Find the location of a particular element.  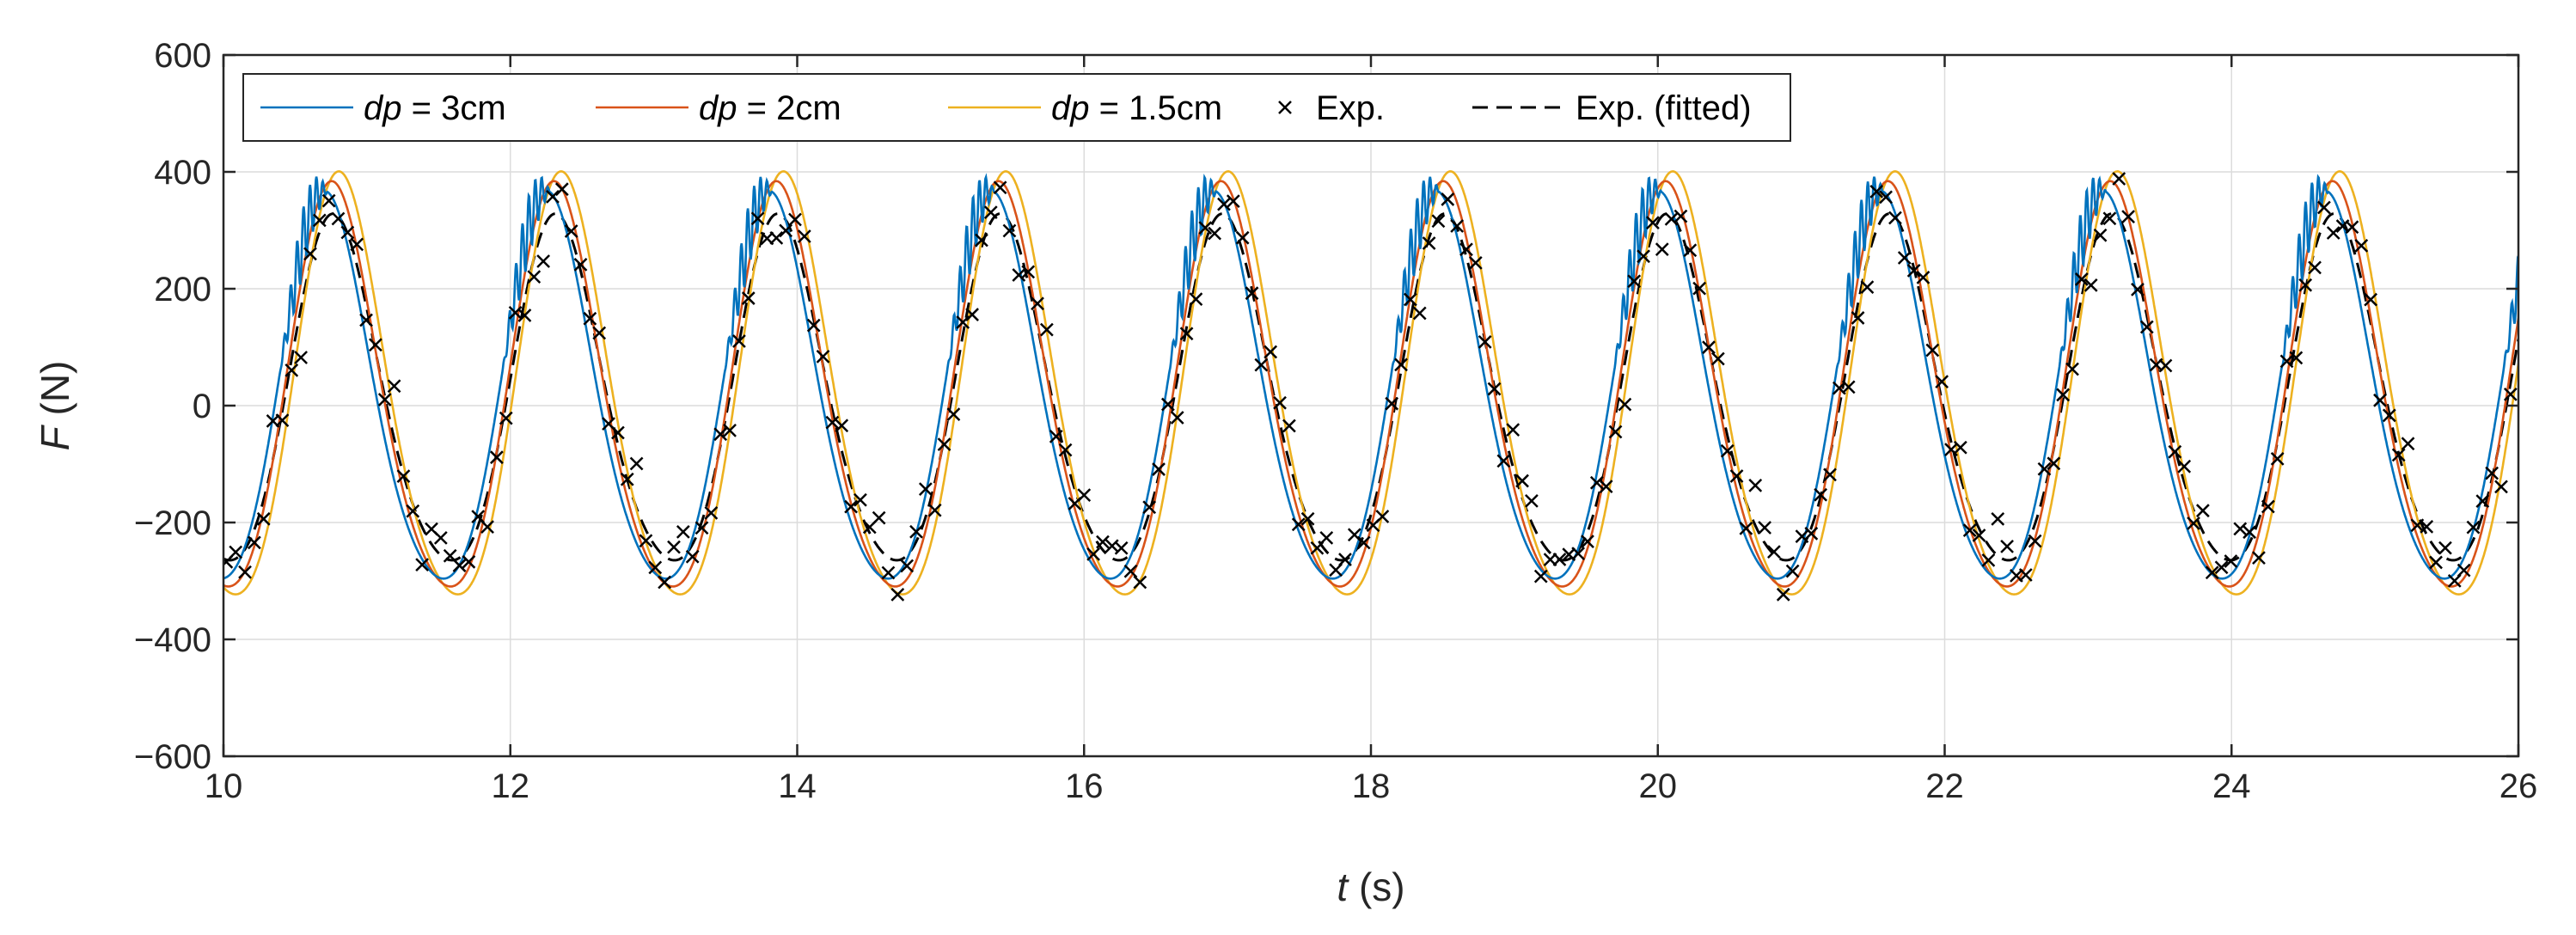

y-tick-label: −400 is located at coordinates (172, 640).